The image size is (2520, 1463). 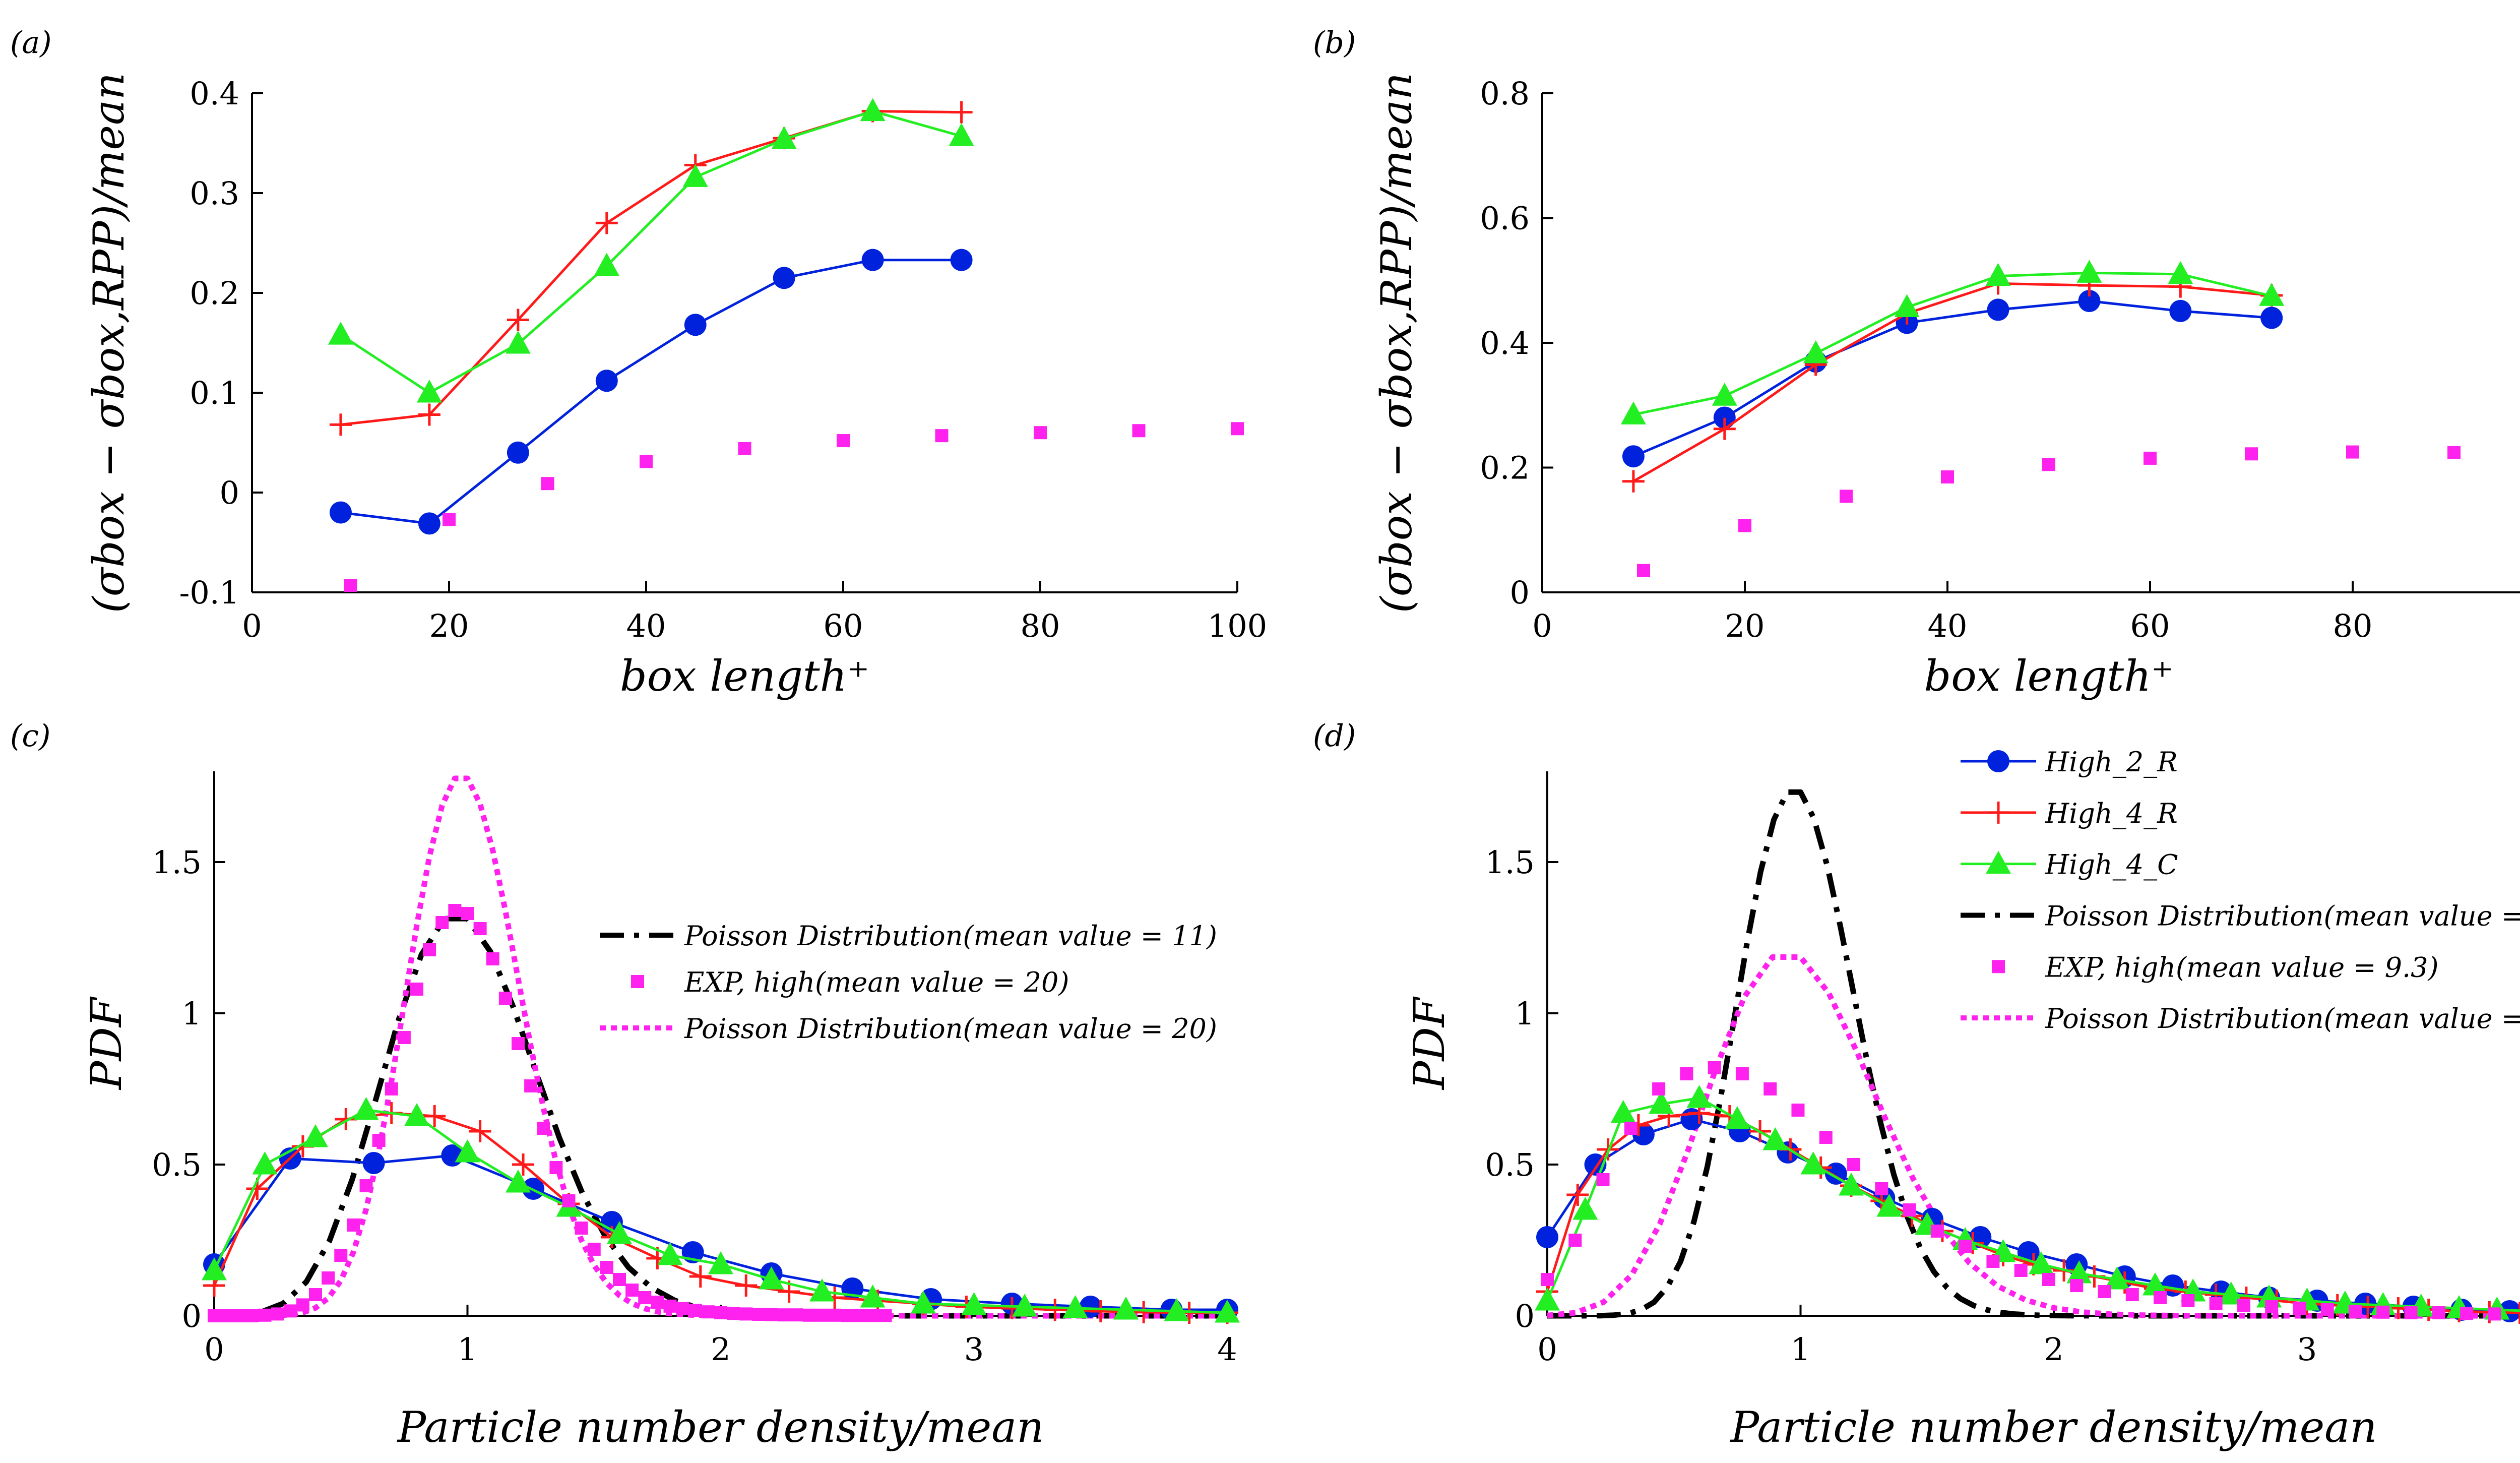 I want to click on legend-entry: Poisson Distribution(mean value = 19), so click(x=2240, y=916).